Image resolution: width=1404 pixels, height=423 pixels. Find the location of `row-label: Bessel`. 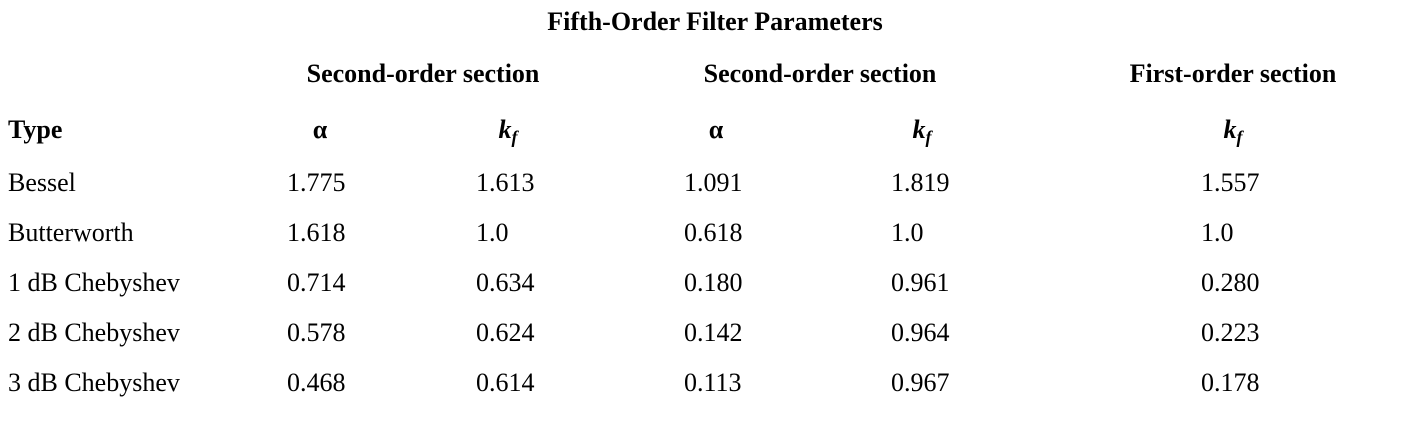

row-label: Bessel is located at coordinates (42, 182).